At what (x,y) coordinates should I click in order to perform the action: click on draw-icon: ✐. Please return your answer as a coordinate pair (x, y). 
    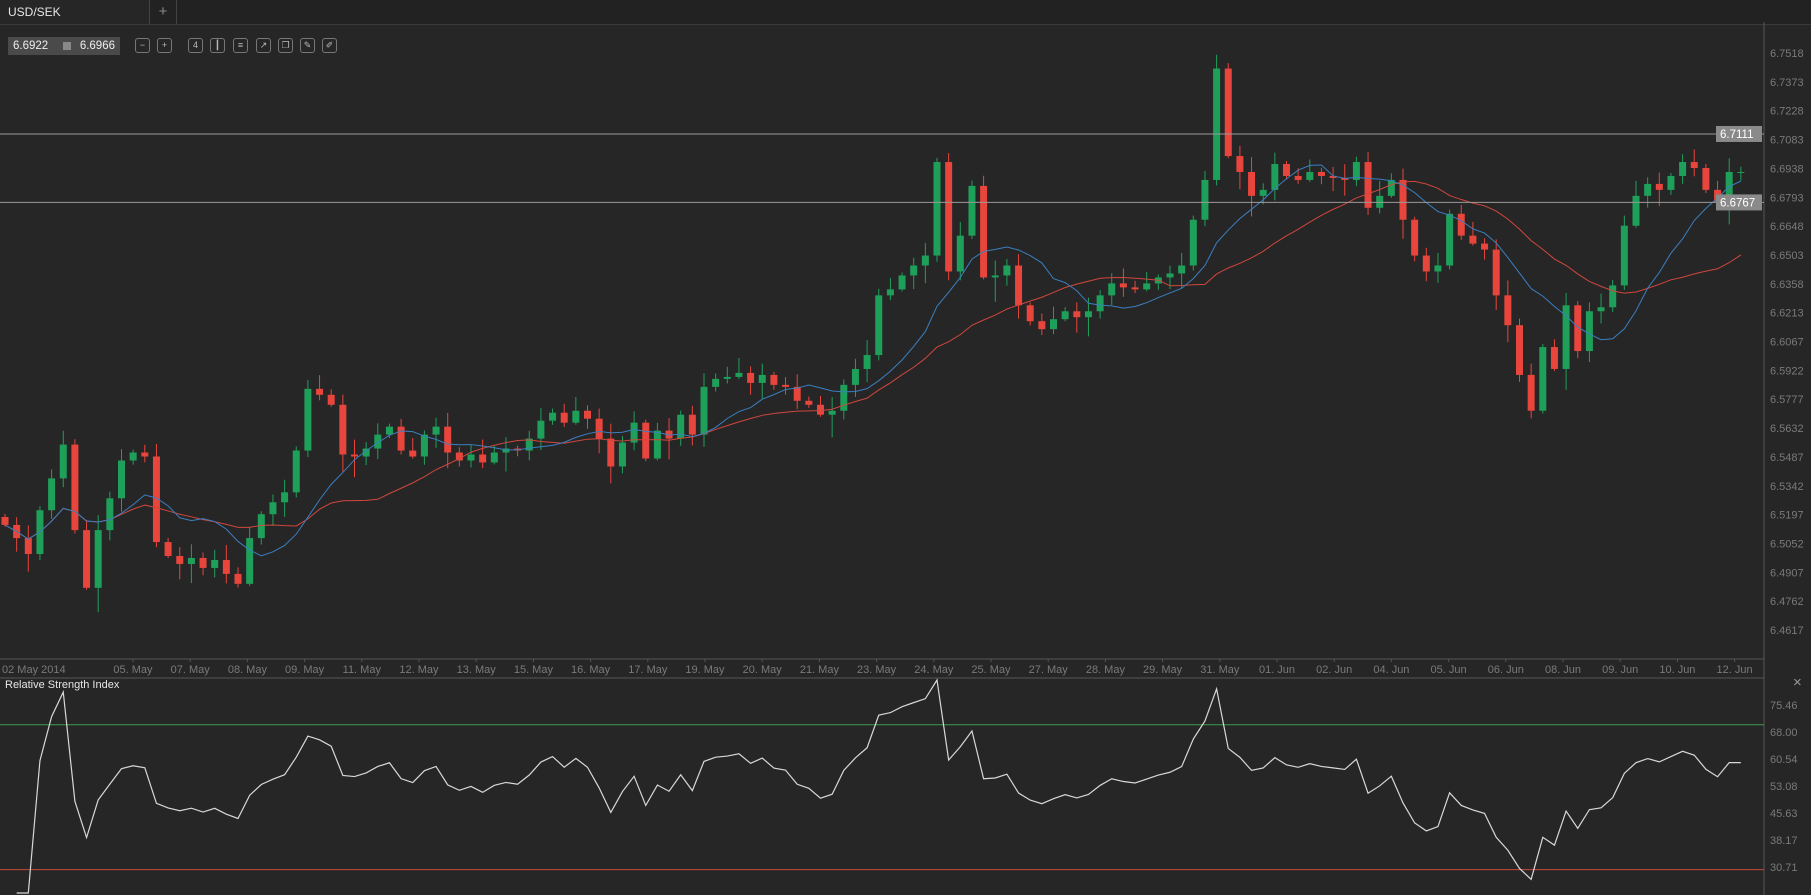
    Looking at the image, I should click on (329, 45).